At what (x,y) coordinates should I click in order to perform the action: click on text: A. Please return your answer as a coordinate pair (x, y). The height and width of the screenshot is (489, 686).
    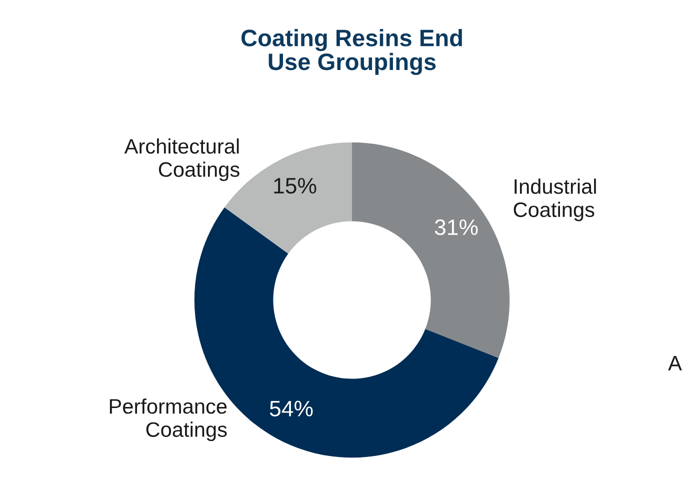
    Looking at the image, I should click on (675, 363).